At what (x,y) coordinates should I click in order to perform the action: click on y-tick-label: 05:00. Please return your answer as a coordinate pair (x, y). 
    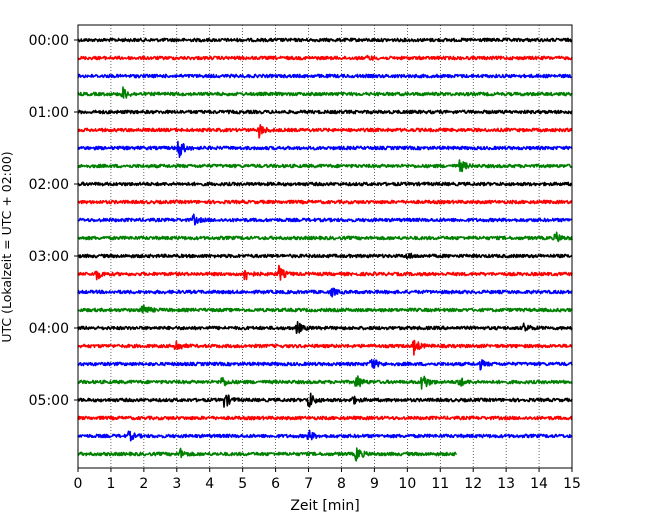
    Looking at the image, I should click on (49, 401).